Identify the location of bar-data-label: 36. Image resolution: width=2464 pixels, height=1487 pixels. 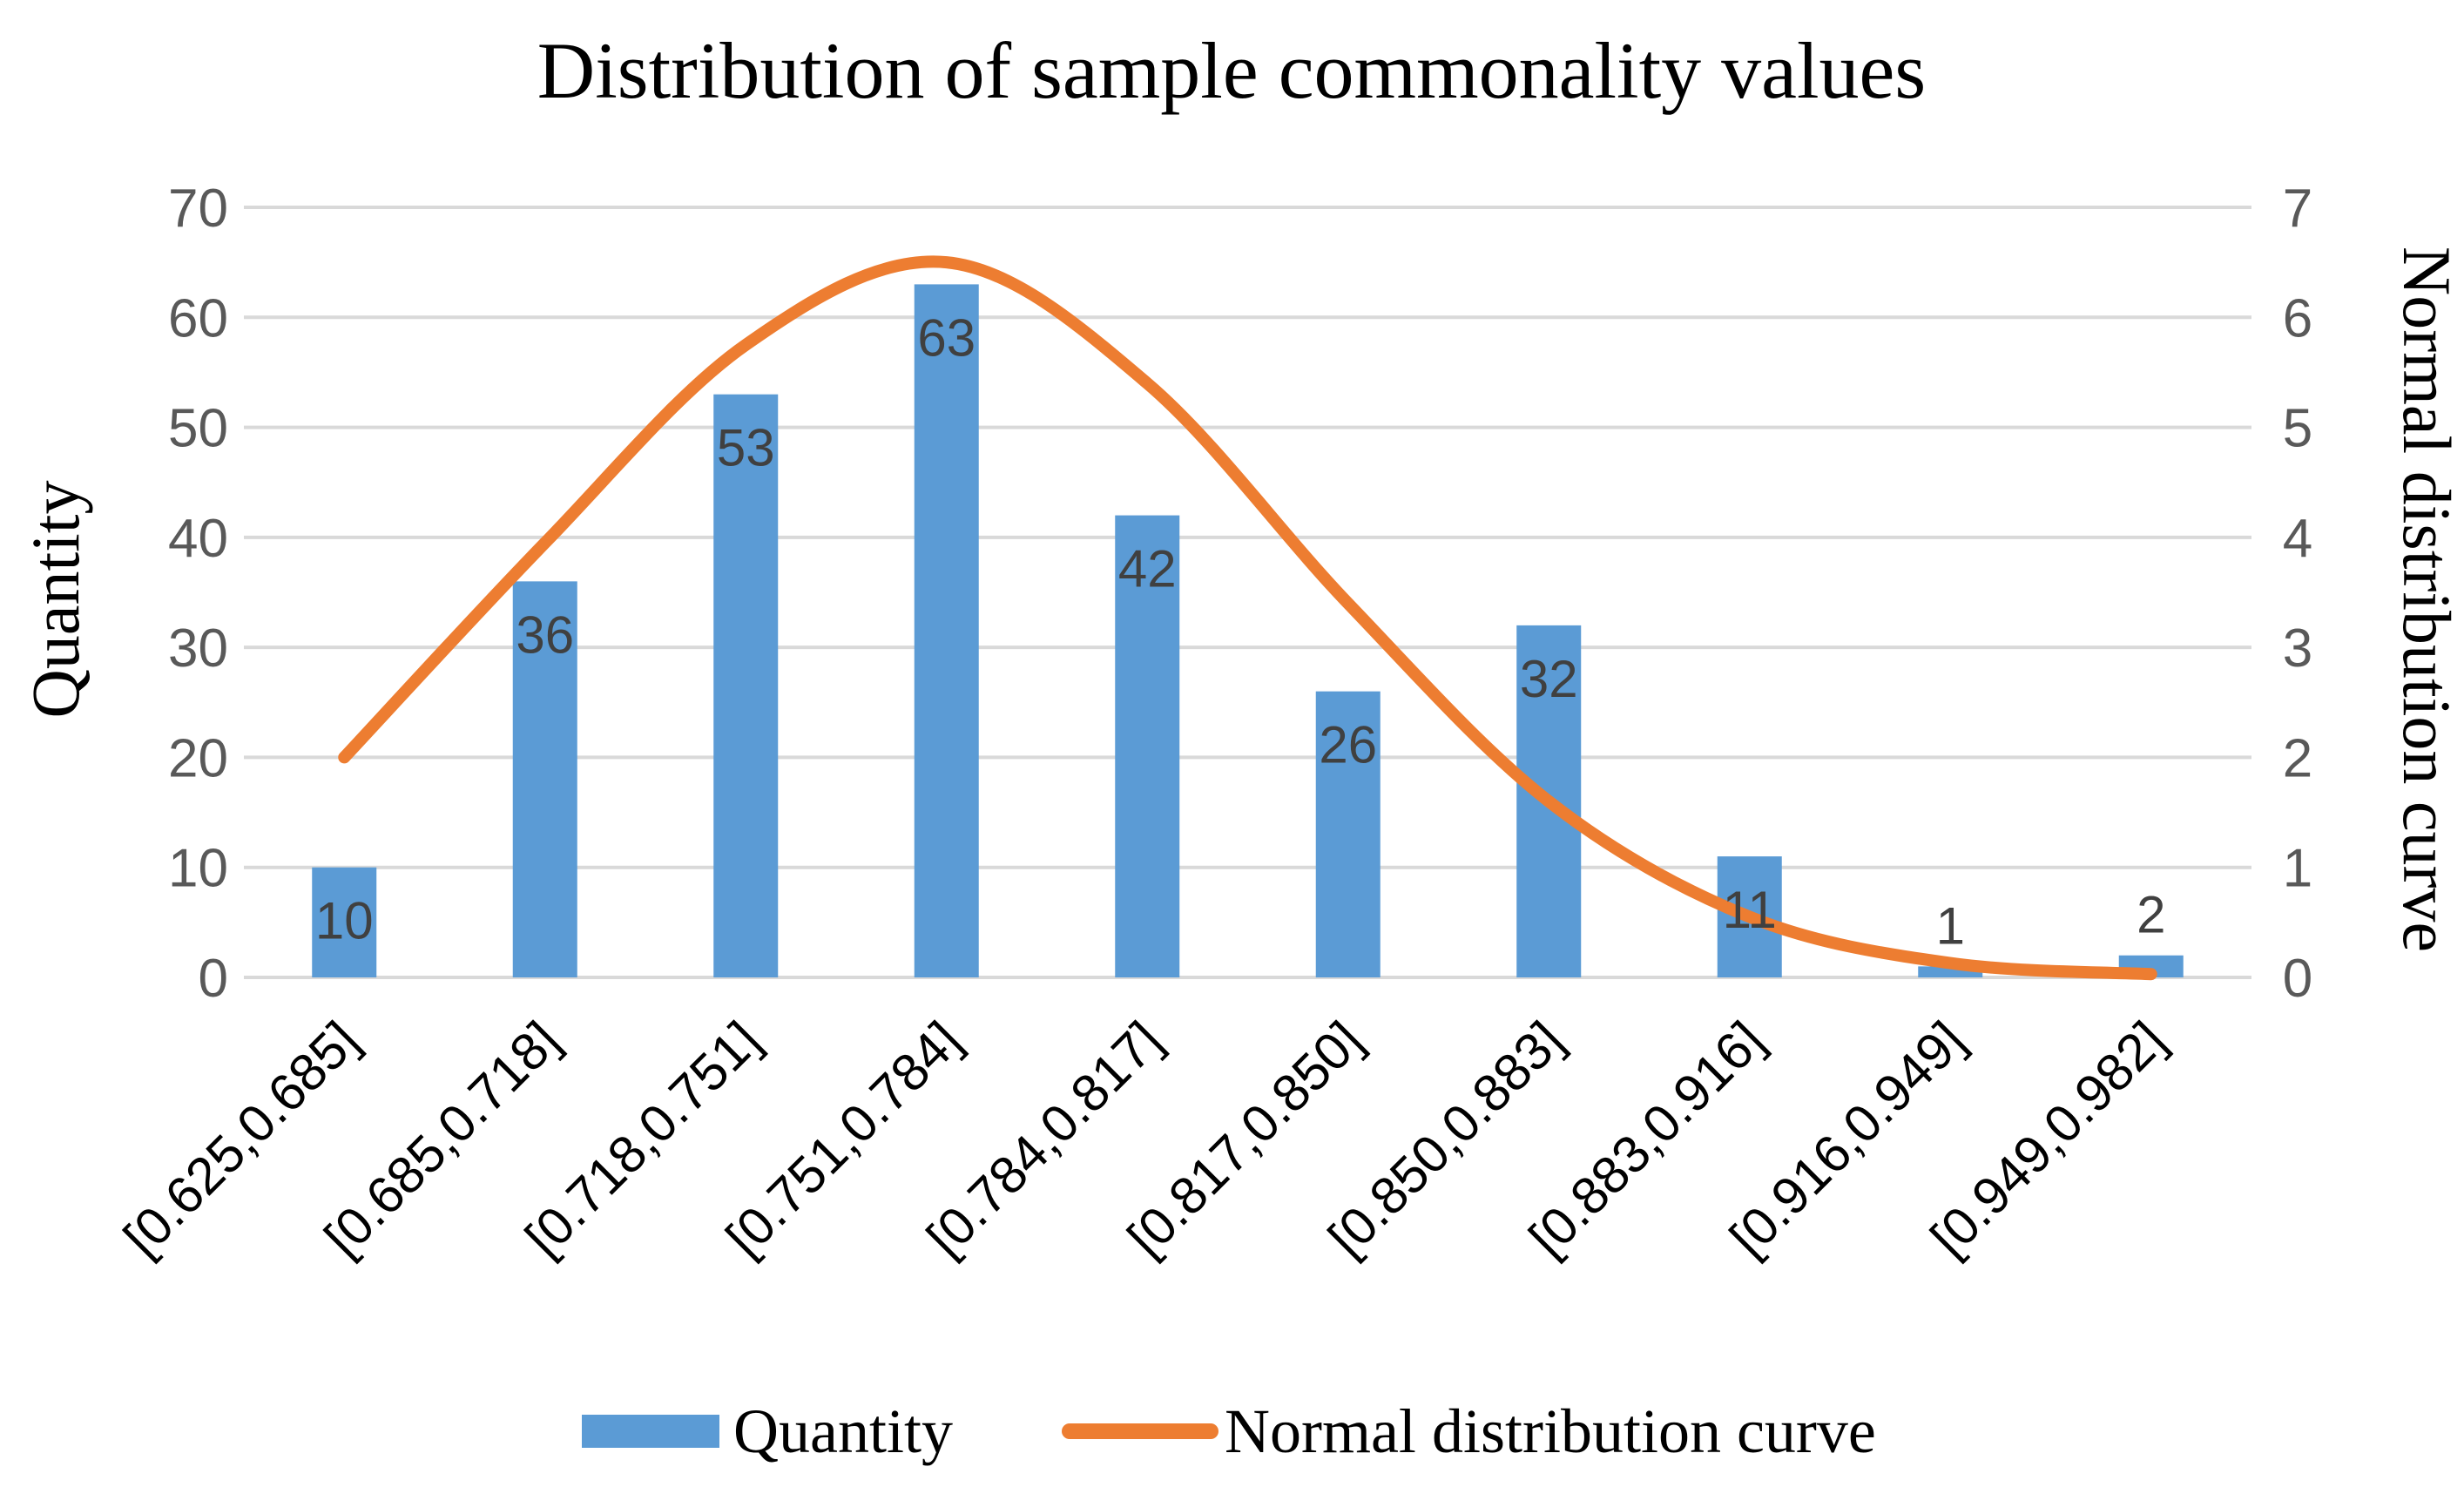
(545, 634).